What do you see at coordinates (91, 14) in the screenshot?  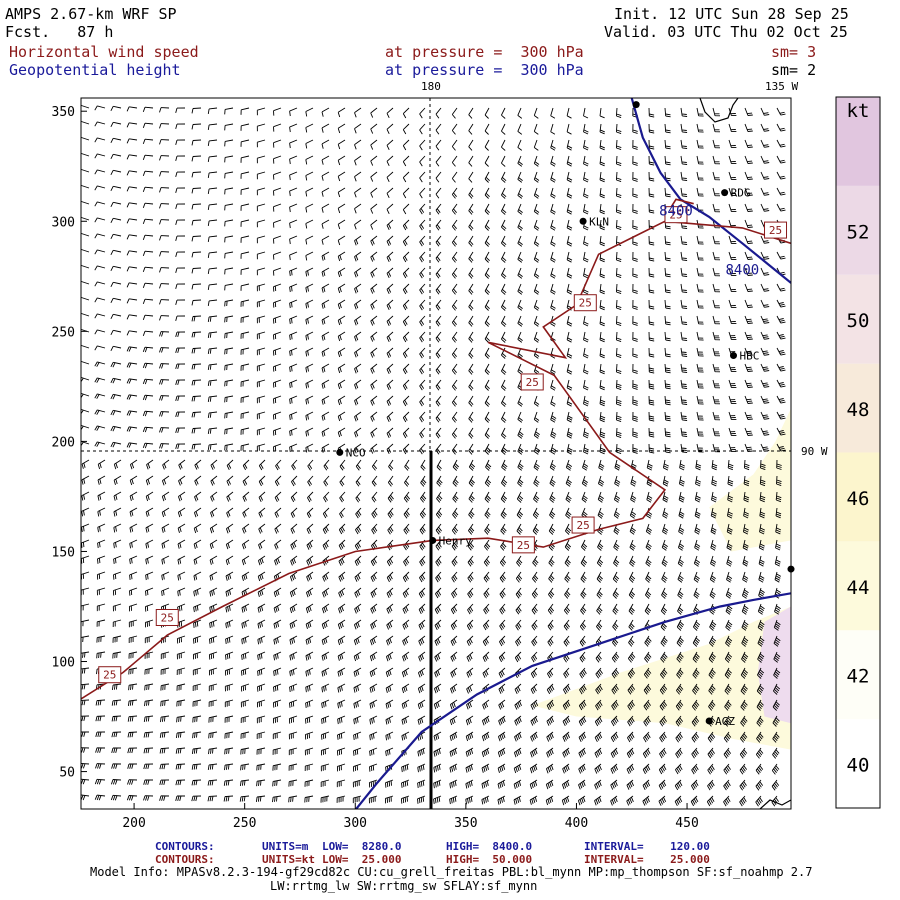 I see `model-title: AMPS 2.67-km WRF SP` at bounding box center [91, 14].